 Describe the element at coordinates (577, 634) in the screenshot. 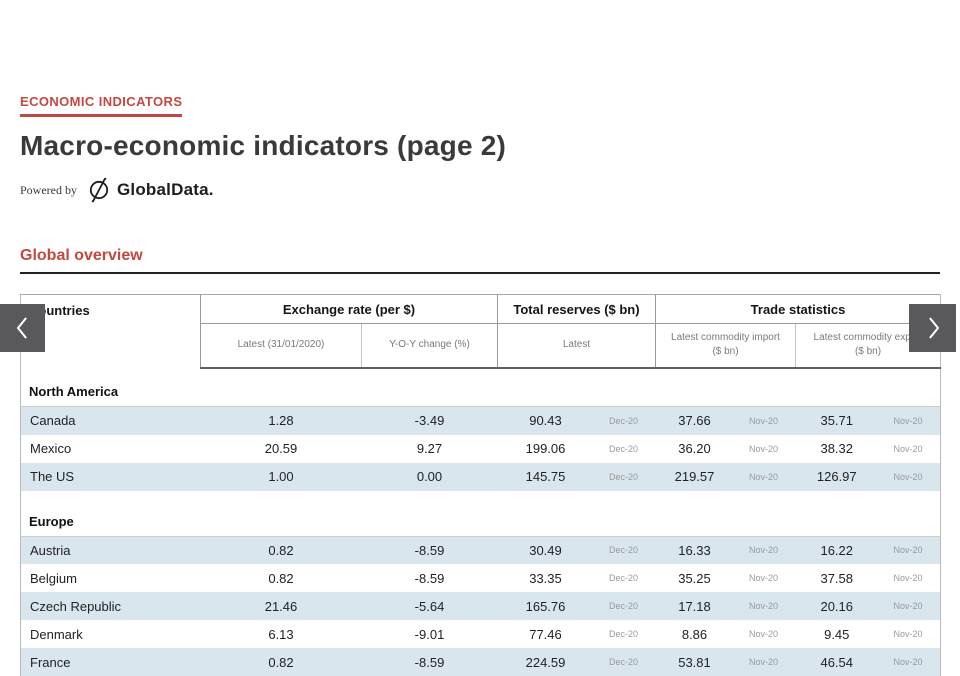

I see `cell-reserves: 77.46 Dec-20` at that location.